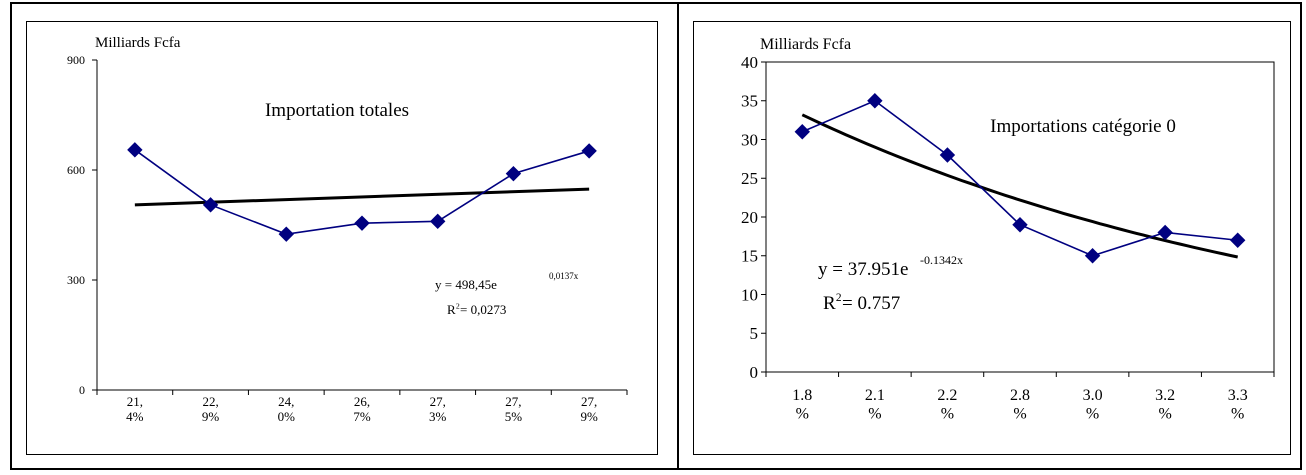 This screenshot has height=475, width=1306. Describe the element at coordinates (749, 139) in the screenshot. I see `y-tick-label: 30` at that location.